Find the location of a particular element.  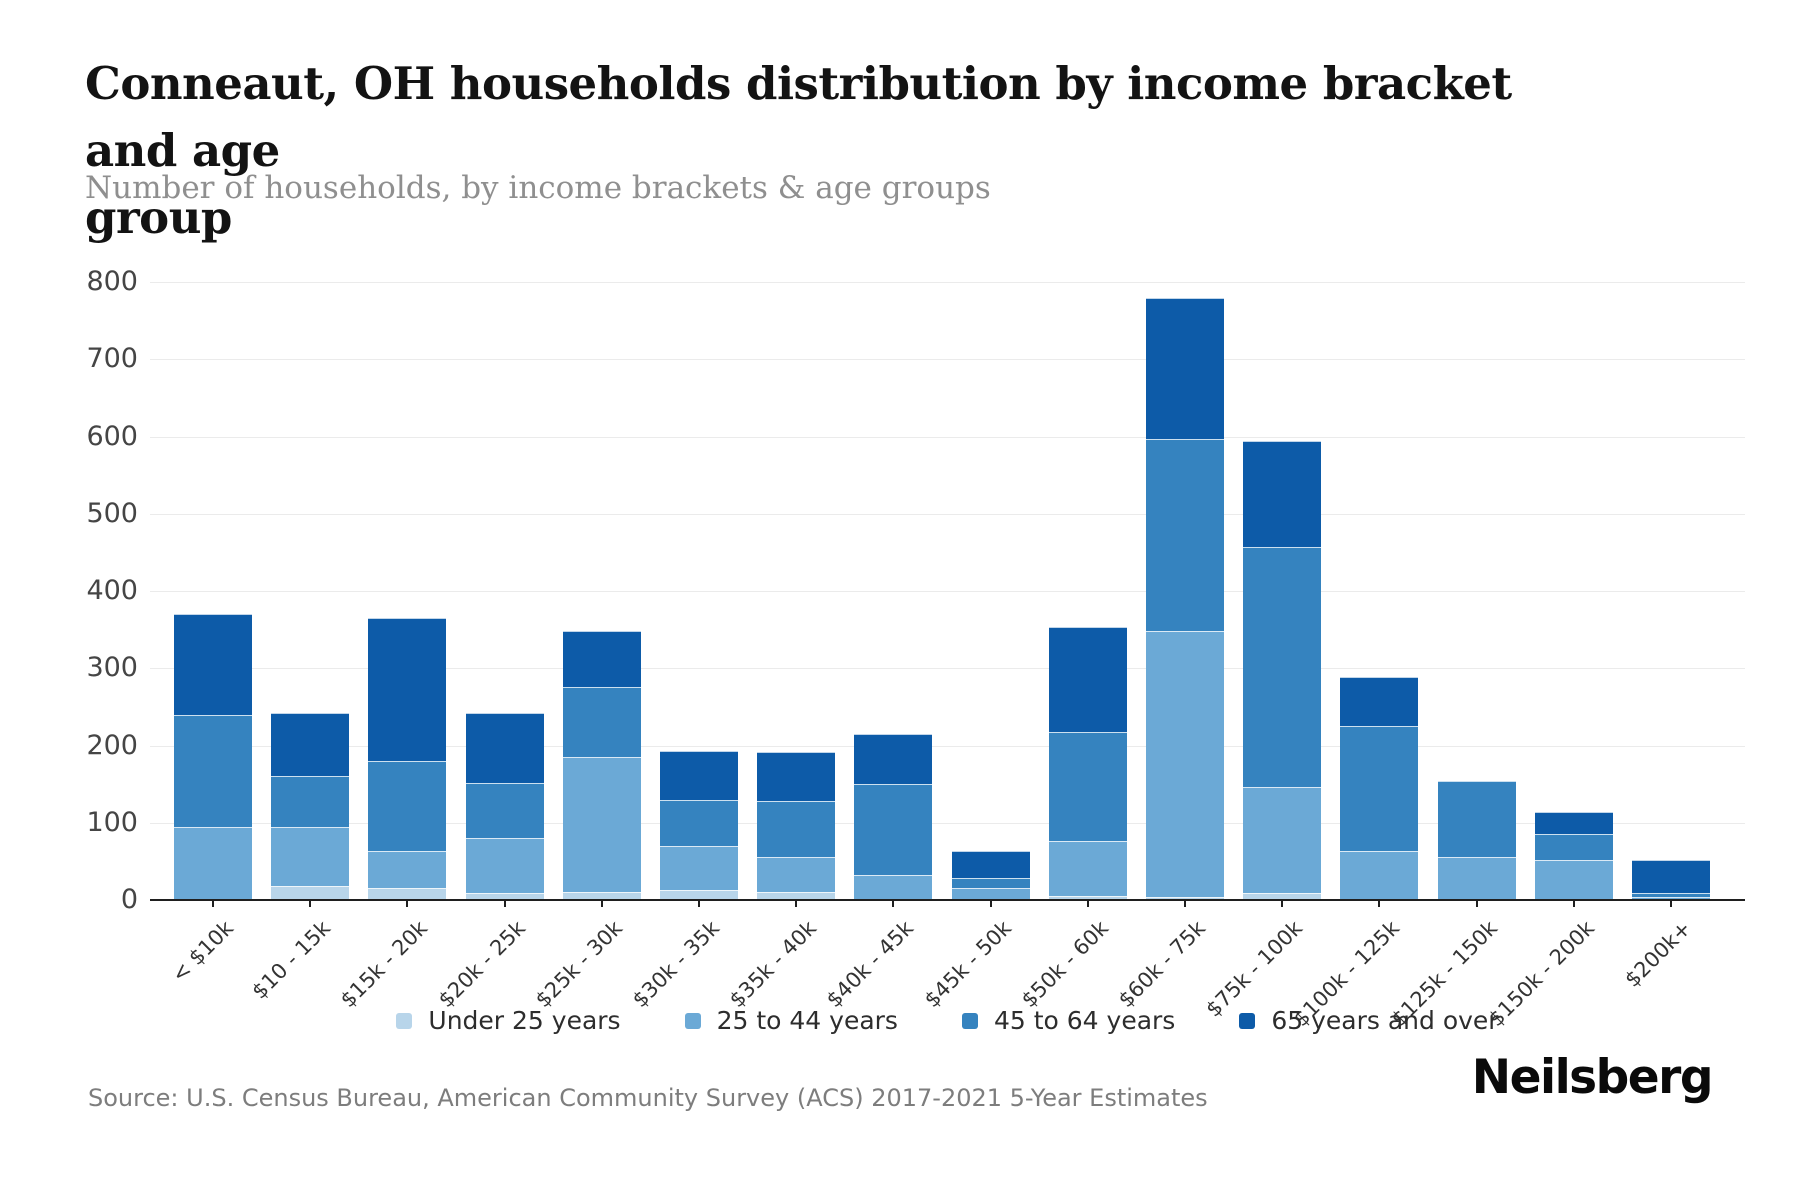

bar-20k-25k is located at coordinates (504, 806).